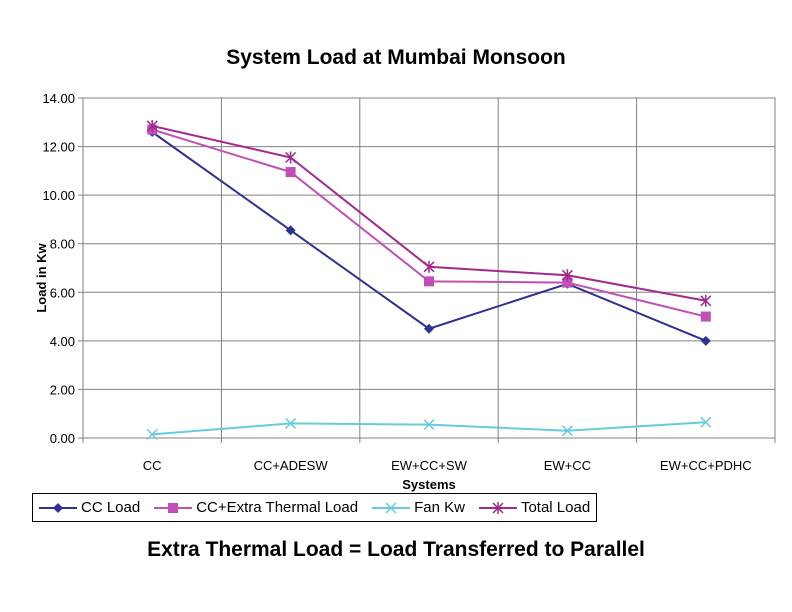 This screenshot has height=612, width=792. What do you see at coordinates (62, 438) in the screenshot?
I see `y-tick-label: 0.00` at bounding box center [62, 438].